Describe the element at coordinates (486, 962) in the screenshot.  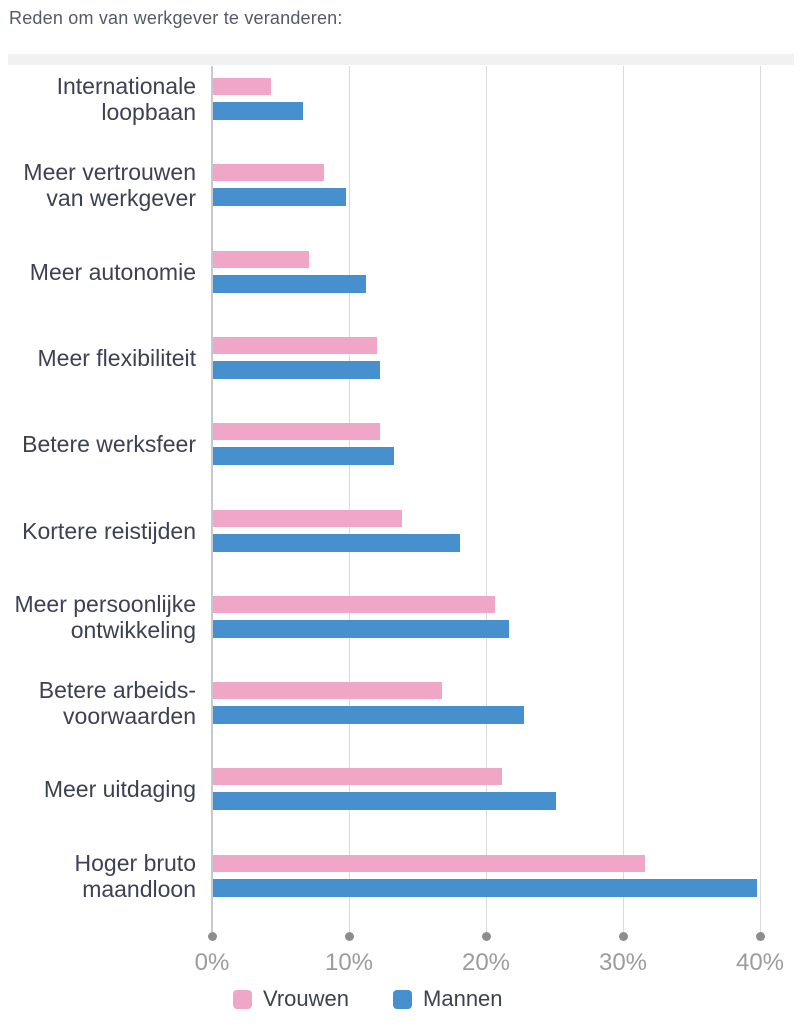
I see `x-axis-tick-label: 20%` at that location.